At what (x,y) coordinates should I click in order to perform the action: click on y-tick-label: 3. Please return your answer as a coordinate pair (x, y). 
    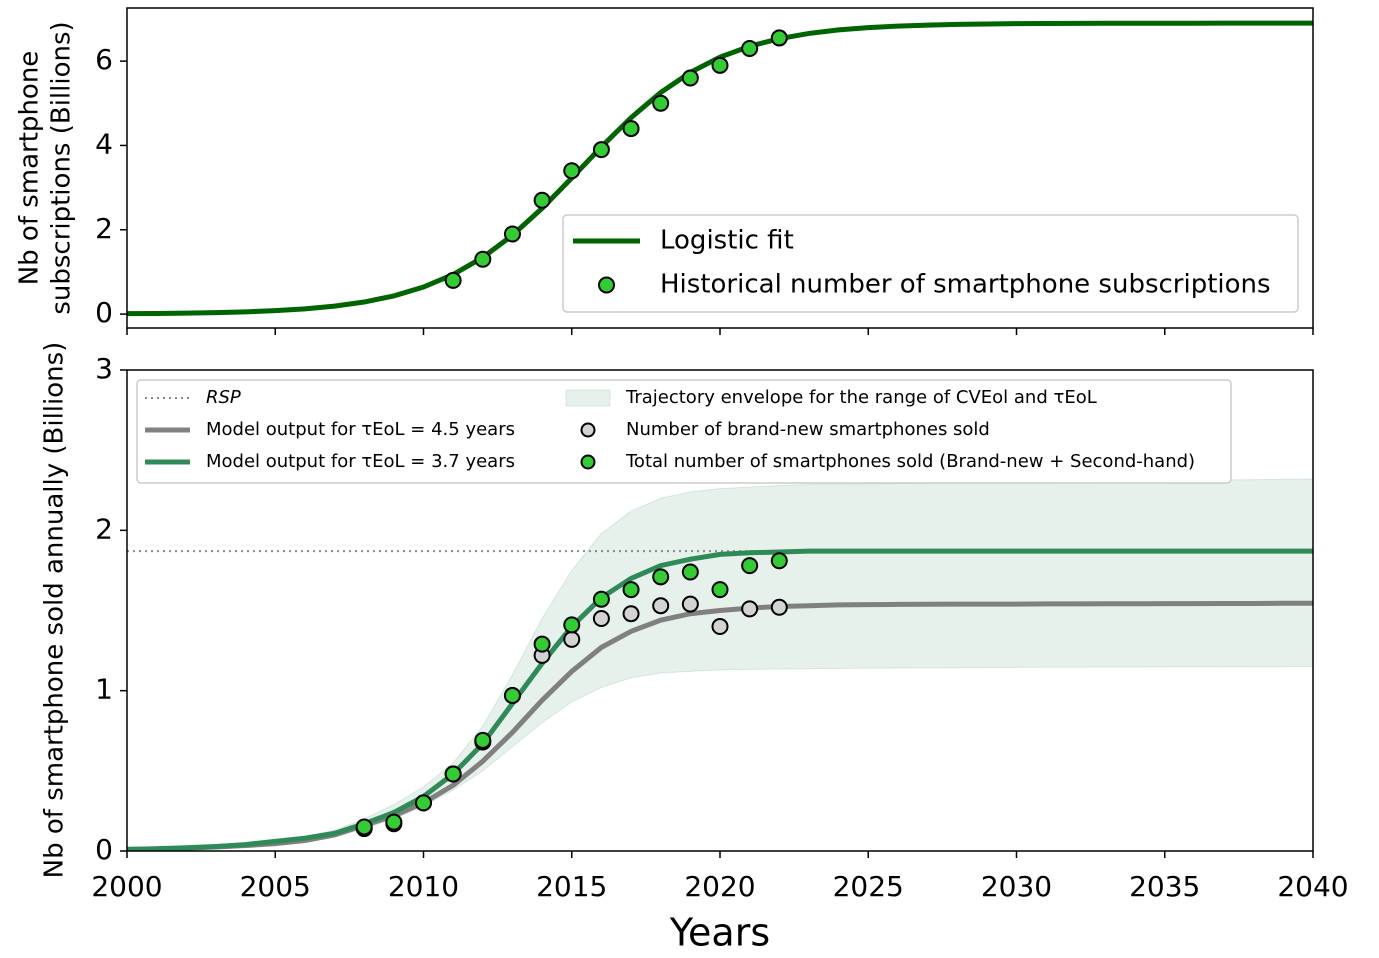
    Looking at the image, I should click on (104, 368).